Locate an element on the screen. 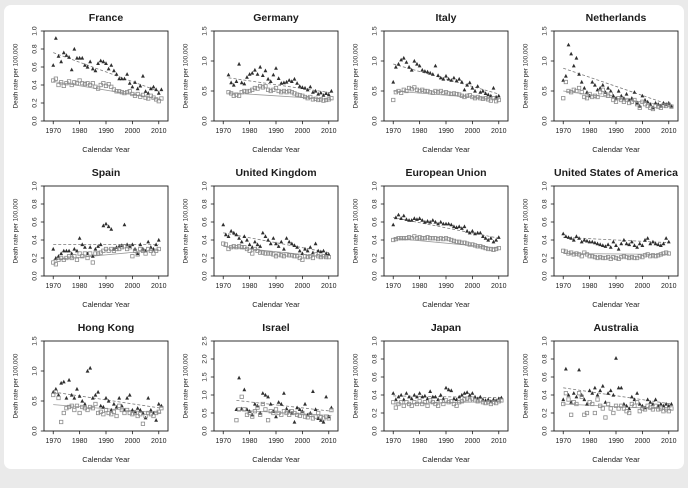 This screenshot has height=488, width=688. x-tick-label: 1980 is located at coordinates (590, 286).